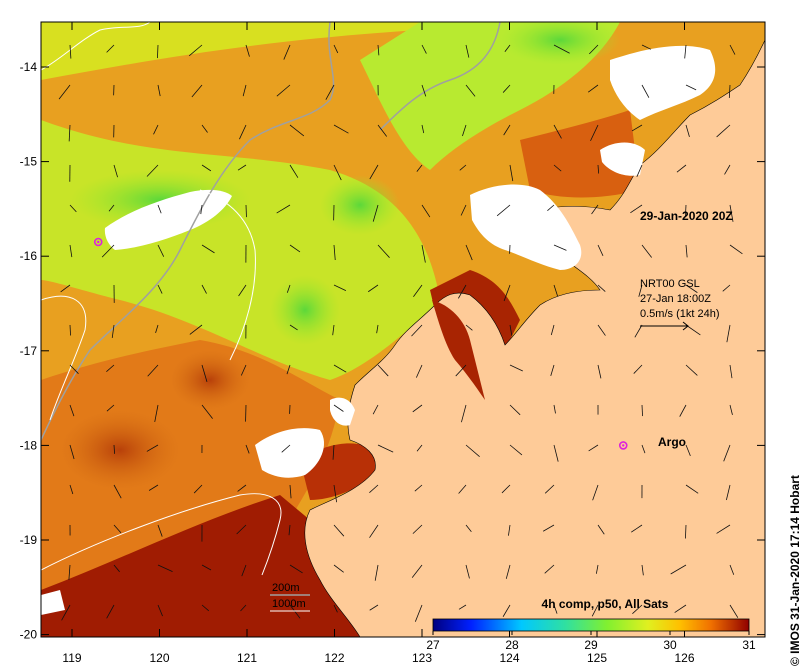 The image size is (809, 672). Describe the element at coordinates (749, 645) in the screenshot. I see `colorbar-tick-label: 31` at that location.